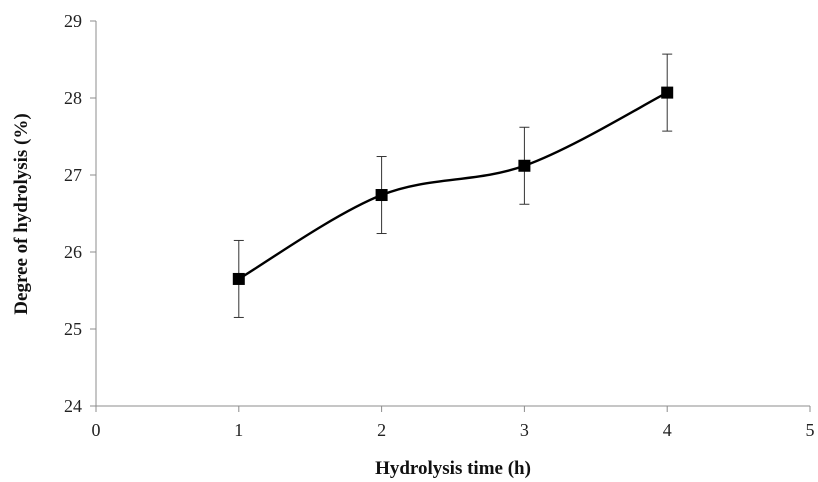 This screenshot has height=482, width=818. I want to click on x-tick-label: 5, so click(810, 430).